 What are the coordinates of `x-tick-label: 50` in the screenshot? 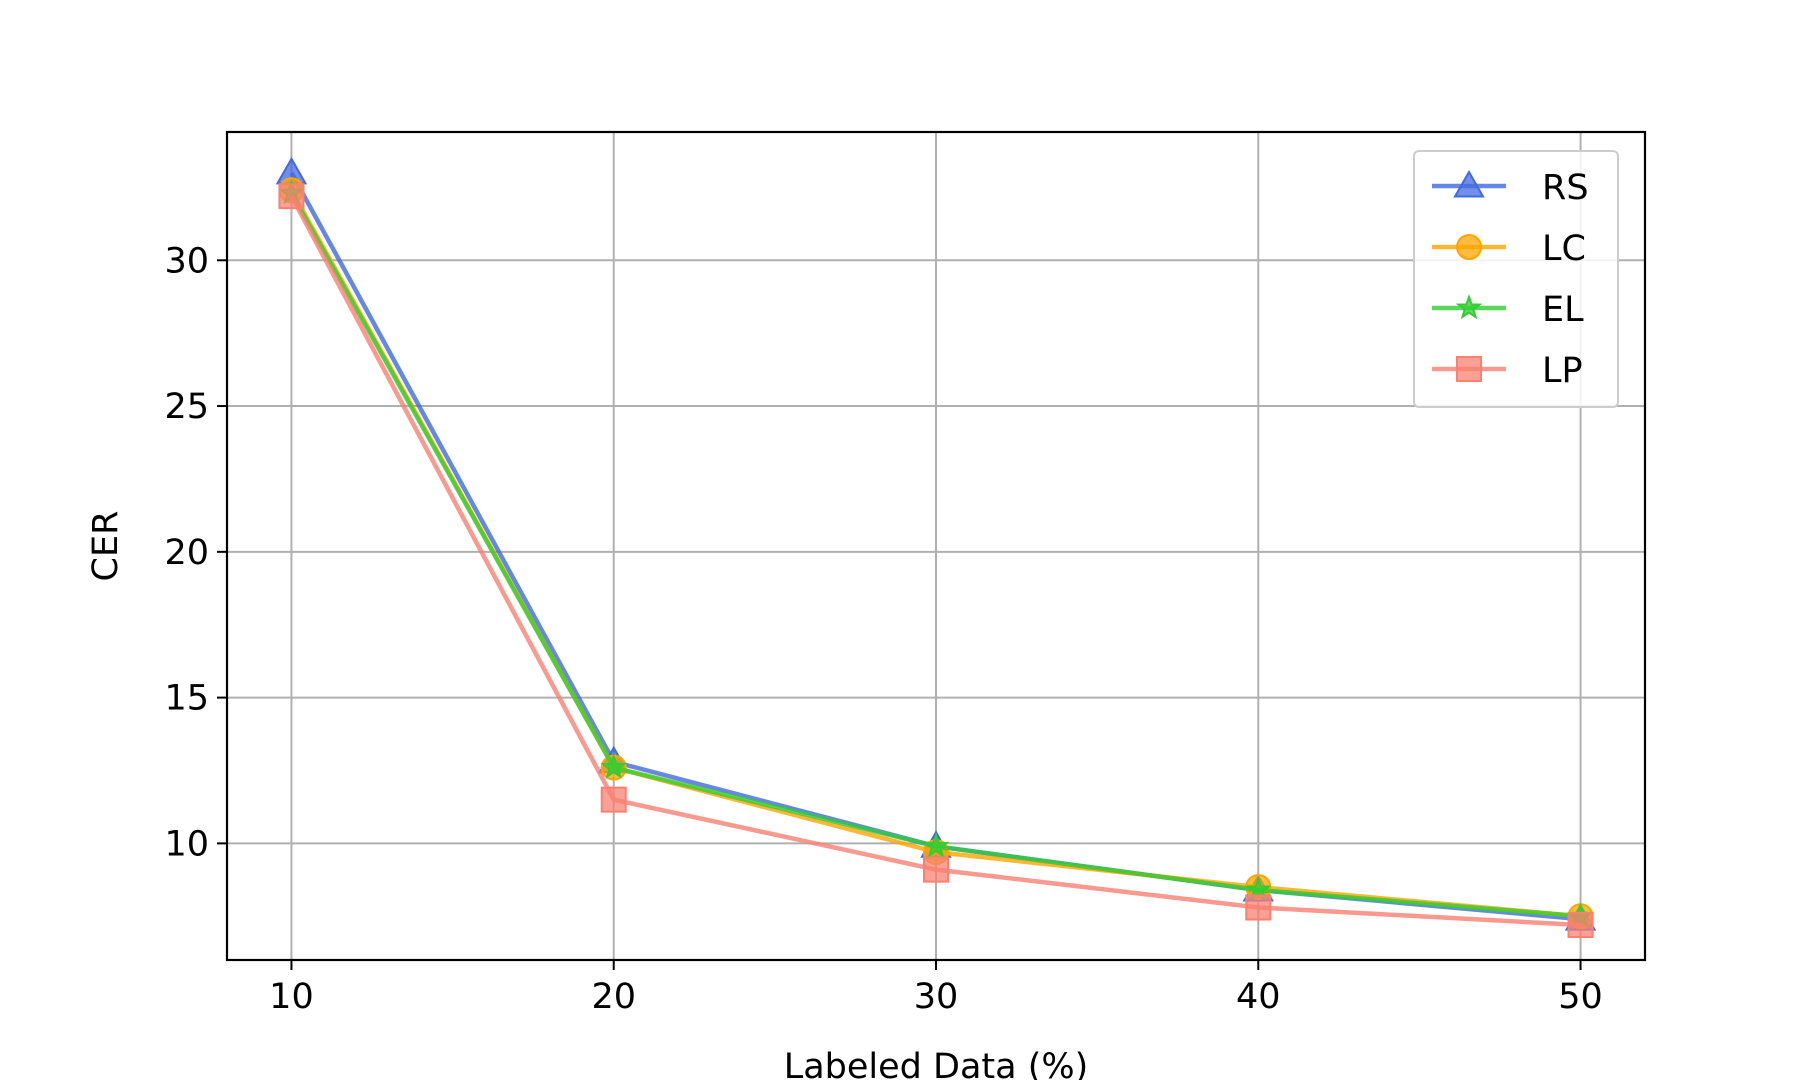 It's located at (1580, 997).